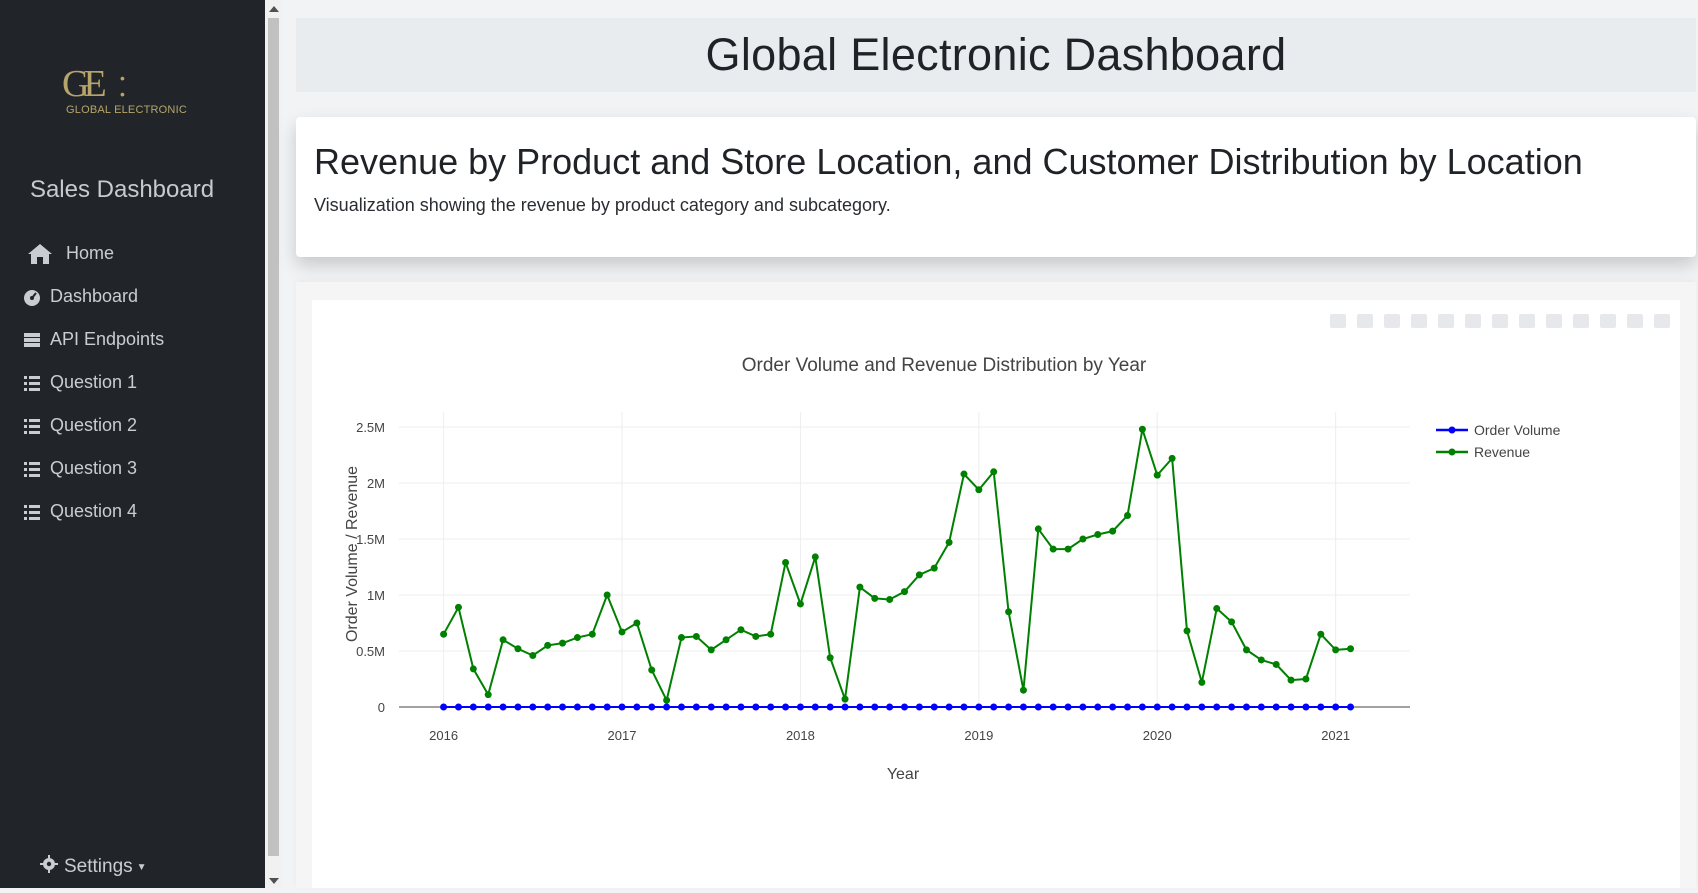 The height and width of the screenshot is (893, 1698). What do you see at coordinates (93, 296) in the screenshot?
I see `sidebar-item-dashboard: Dashboard` at bounding box center [93, 296].